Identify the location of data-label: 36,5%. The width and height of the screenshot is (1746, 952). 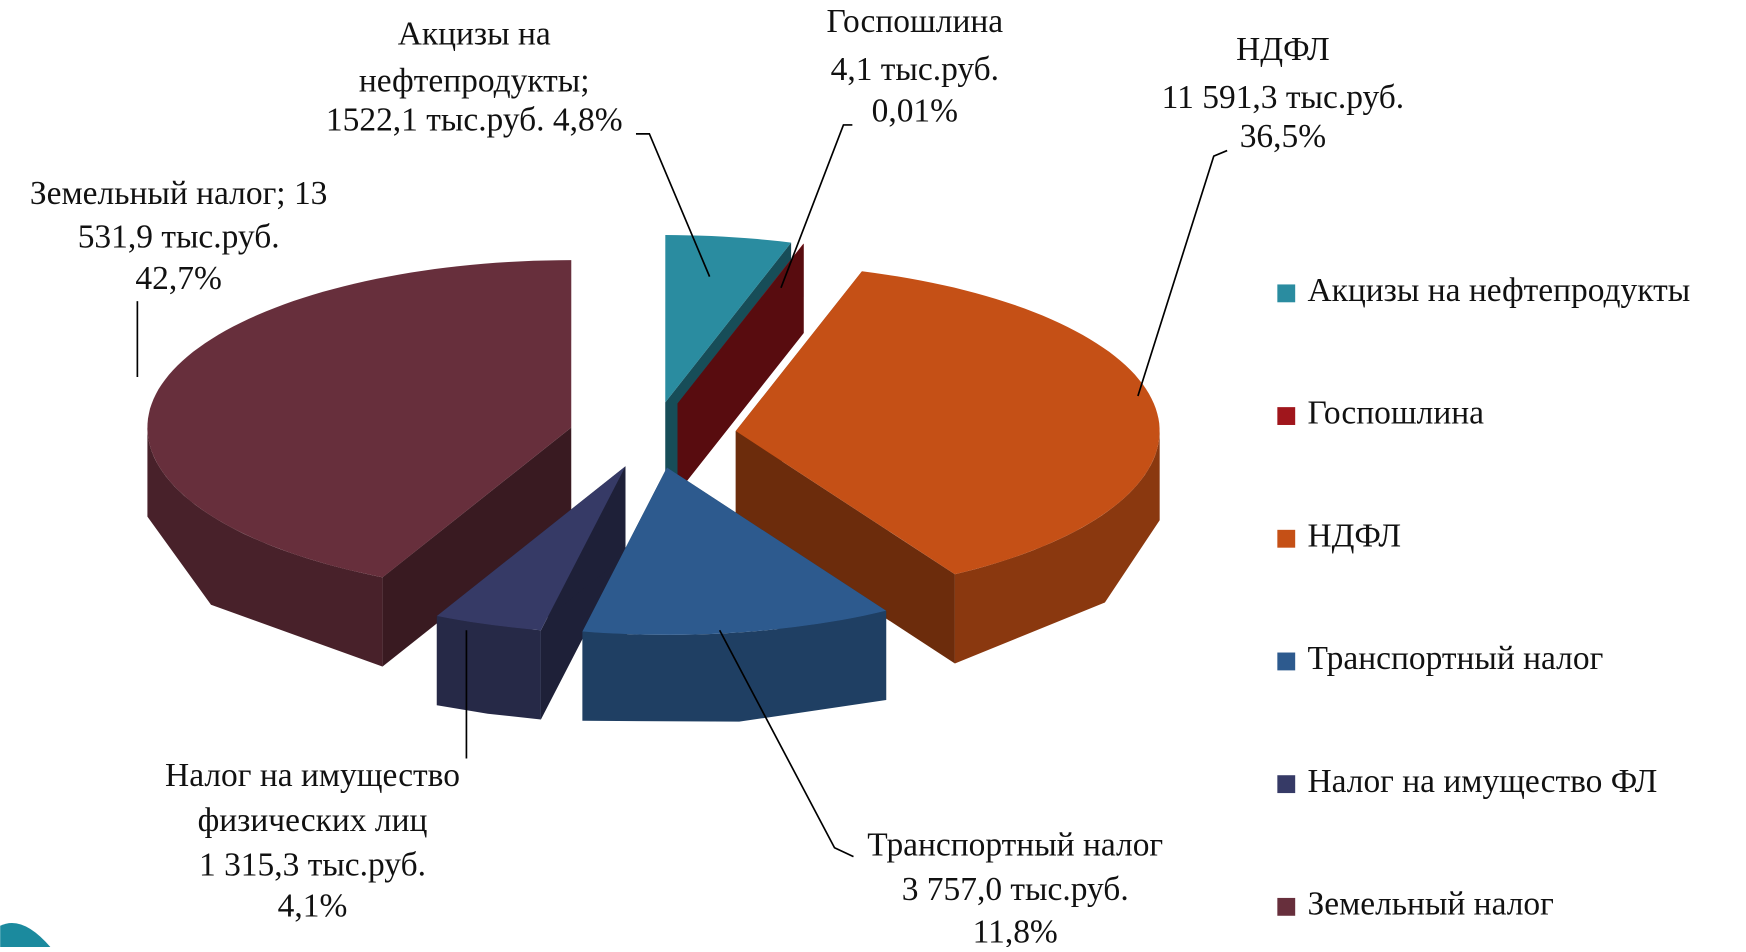
(1283, 136).